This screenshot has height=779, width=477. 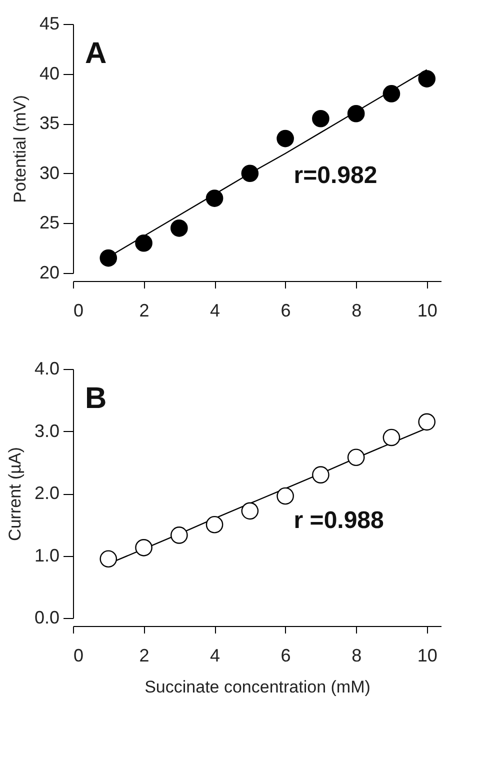 I want to click on y-tick-label: 2.0, so click(x=47, y=493).